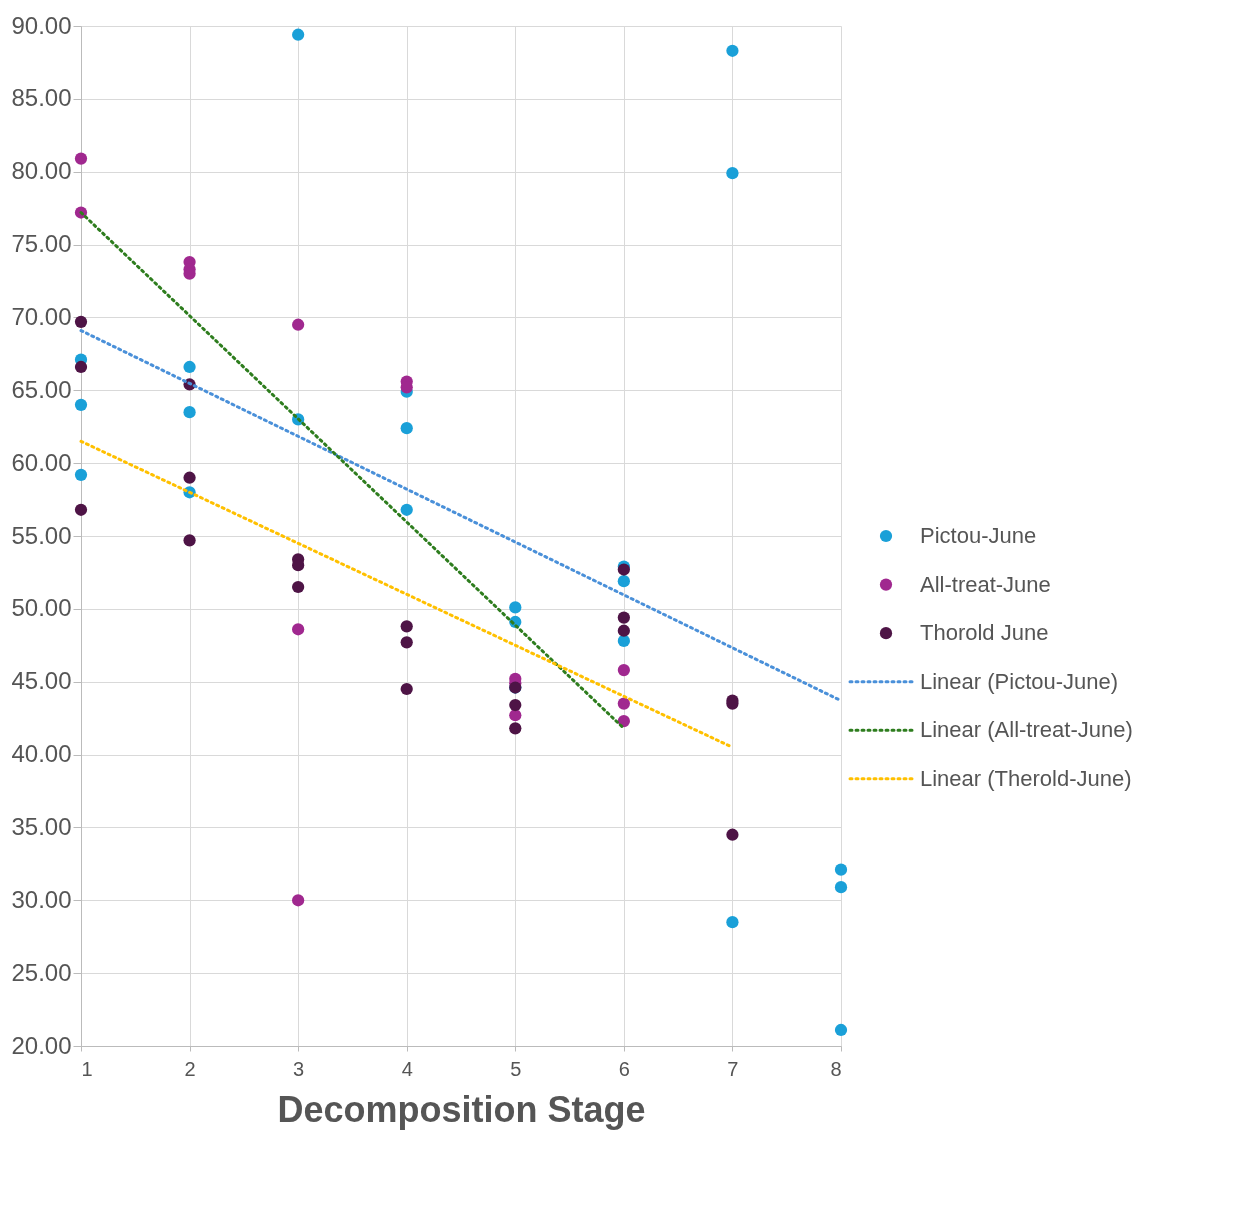 This screenshot has width=1258, height=1222. Describe the element at coordinates (624, 1068) in the screenshot. I see `x-tick-label: 6` at that location.